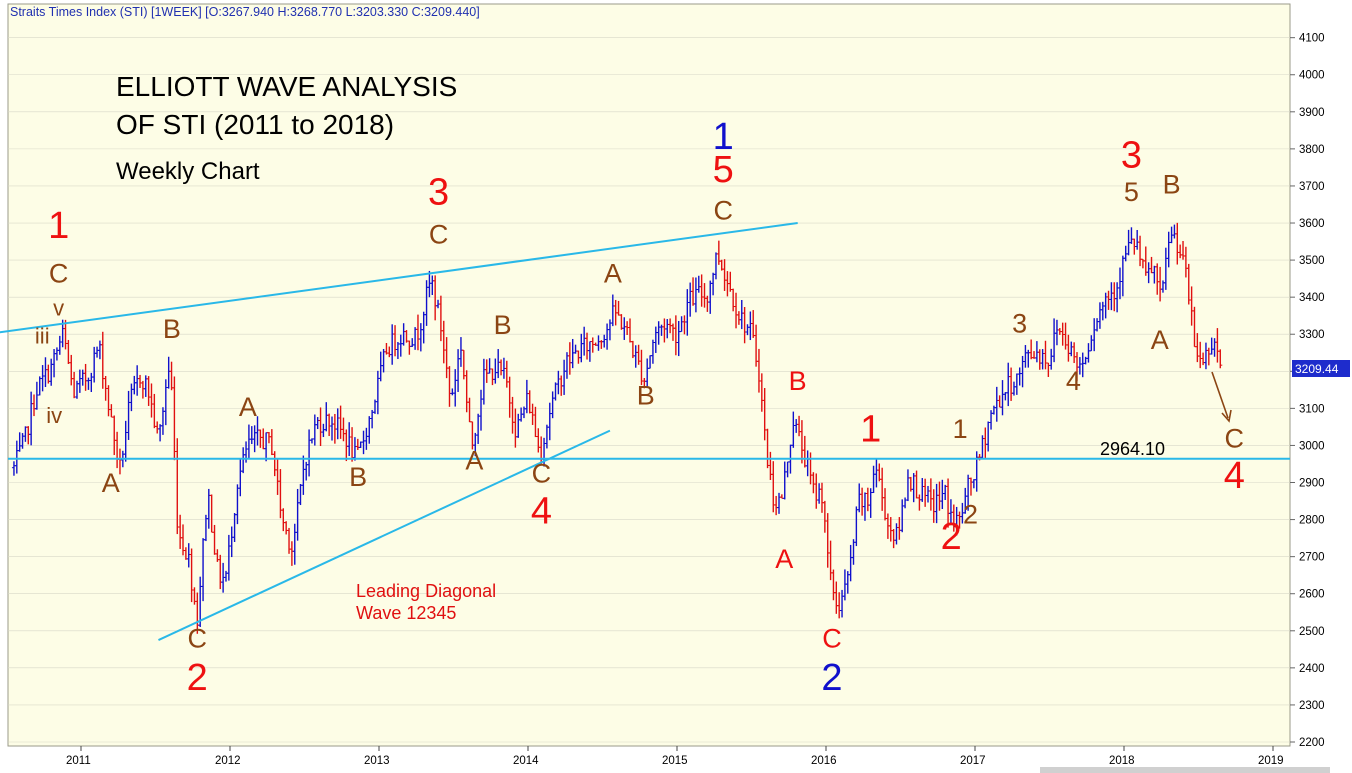  I want to click on scrollbar-thumb, so click(1185, 770).